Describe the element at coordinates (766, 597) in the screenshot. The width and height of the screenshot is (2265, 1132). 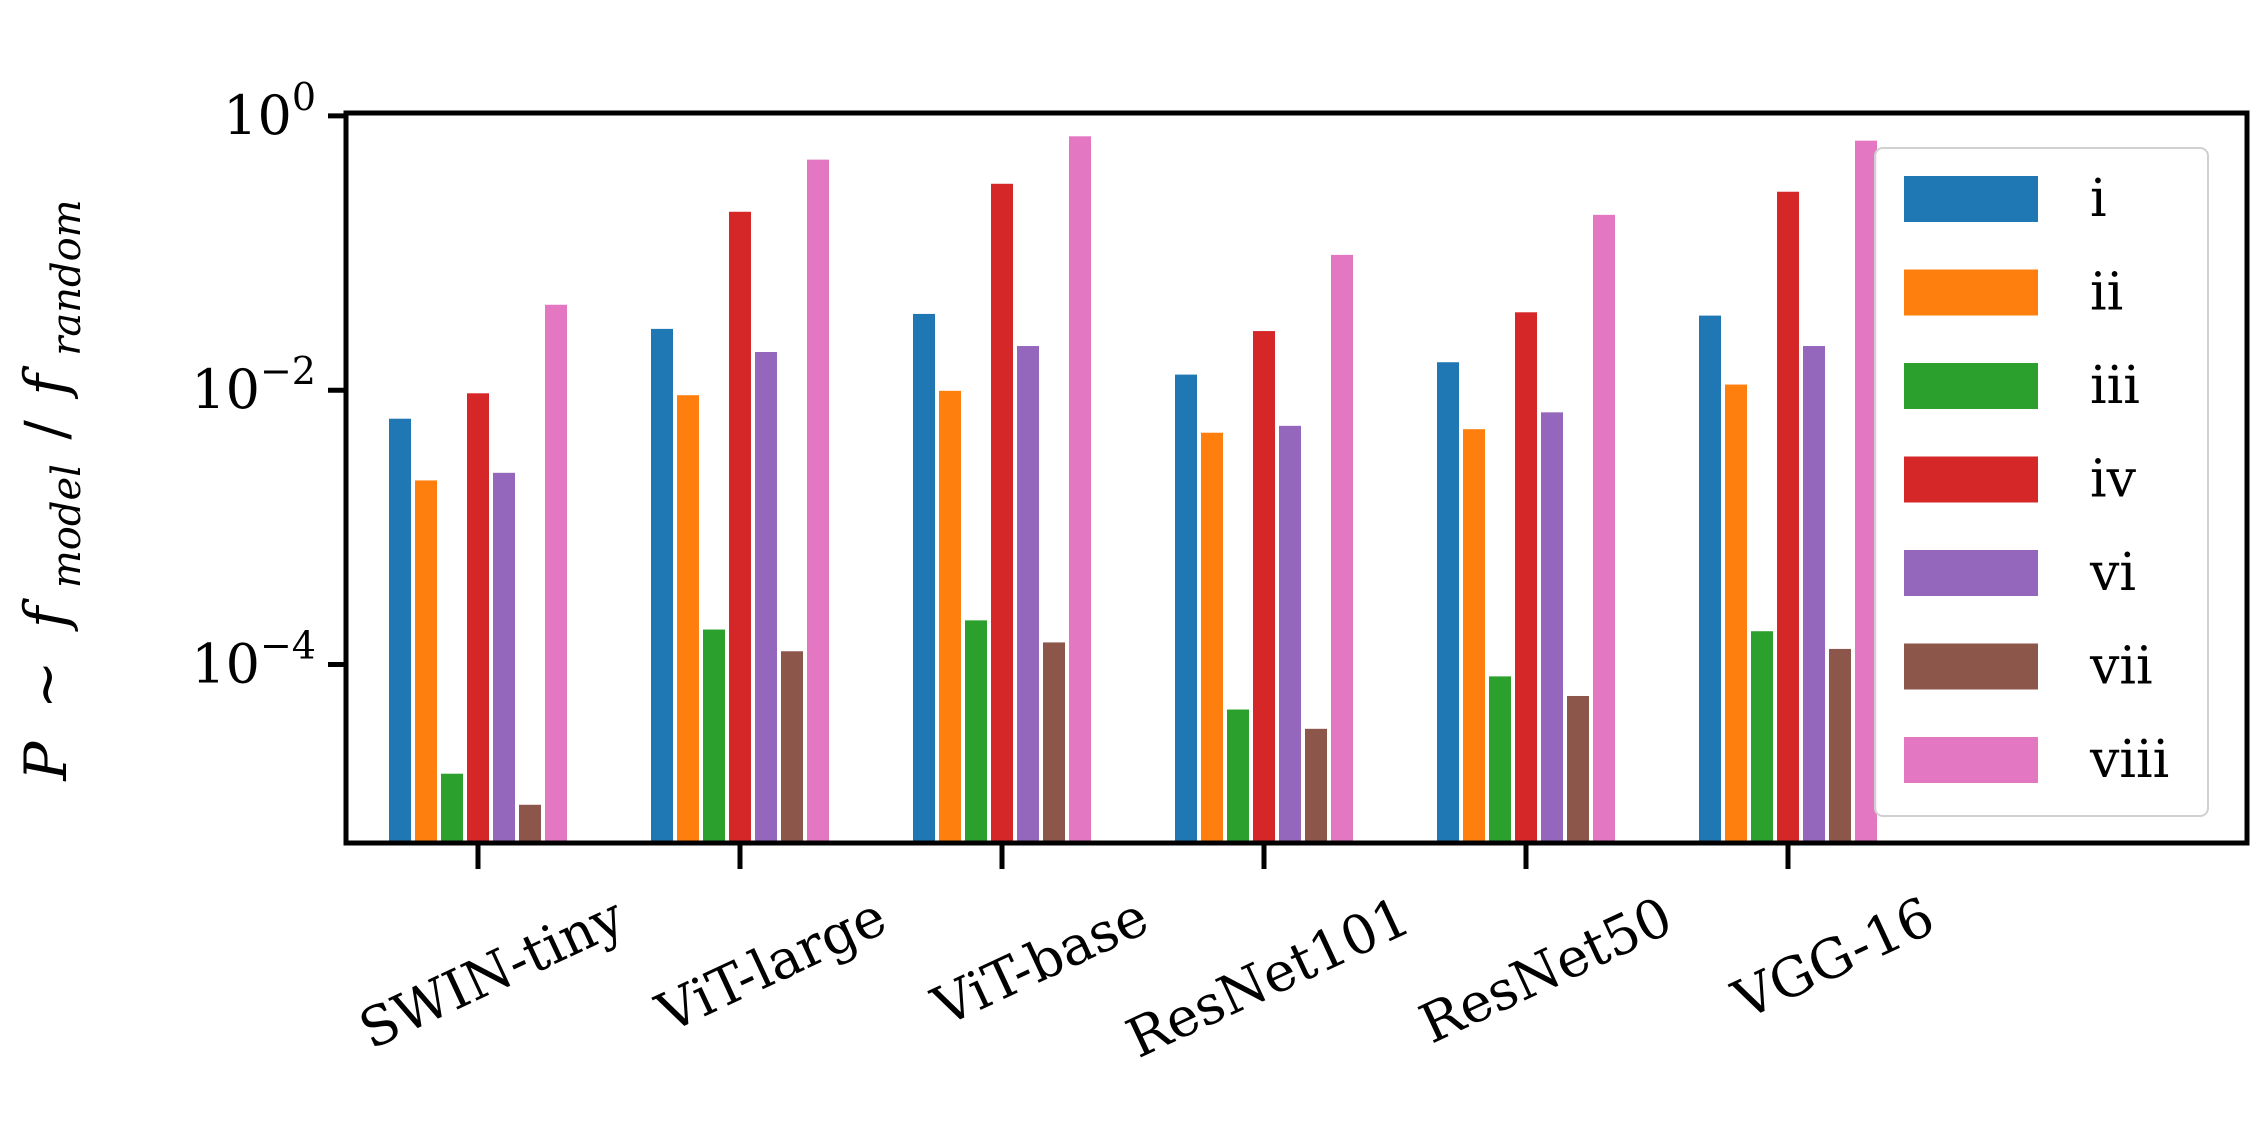
I see `bar-vi-vit-large` at that location.